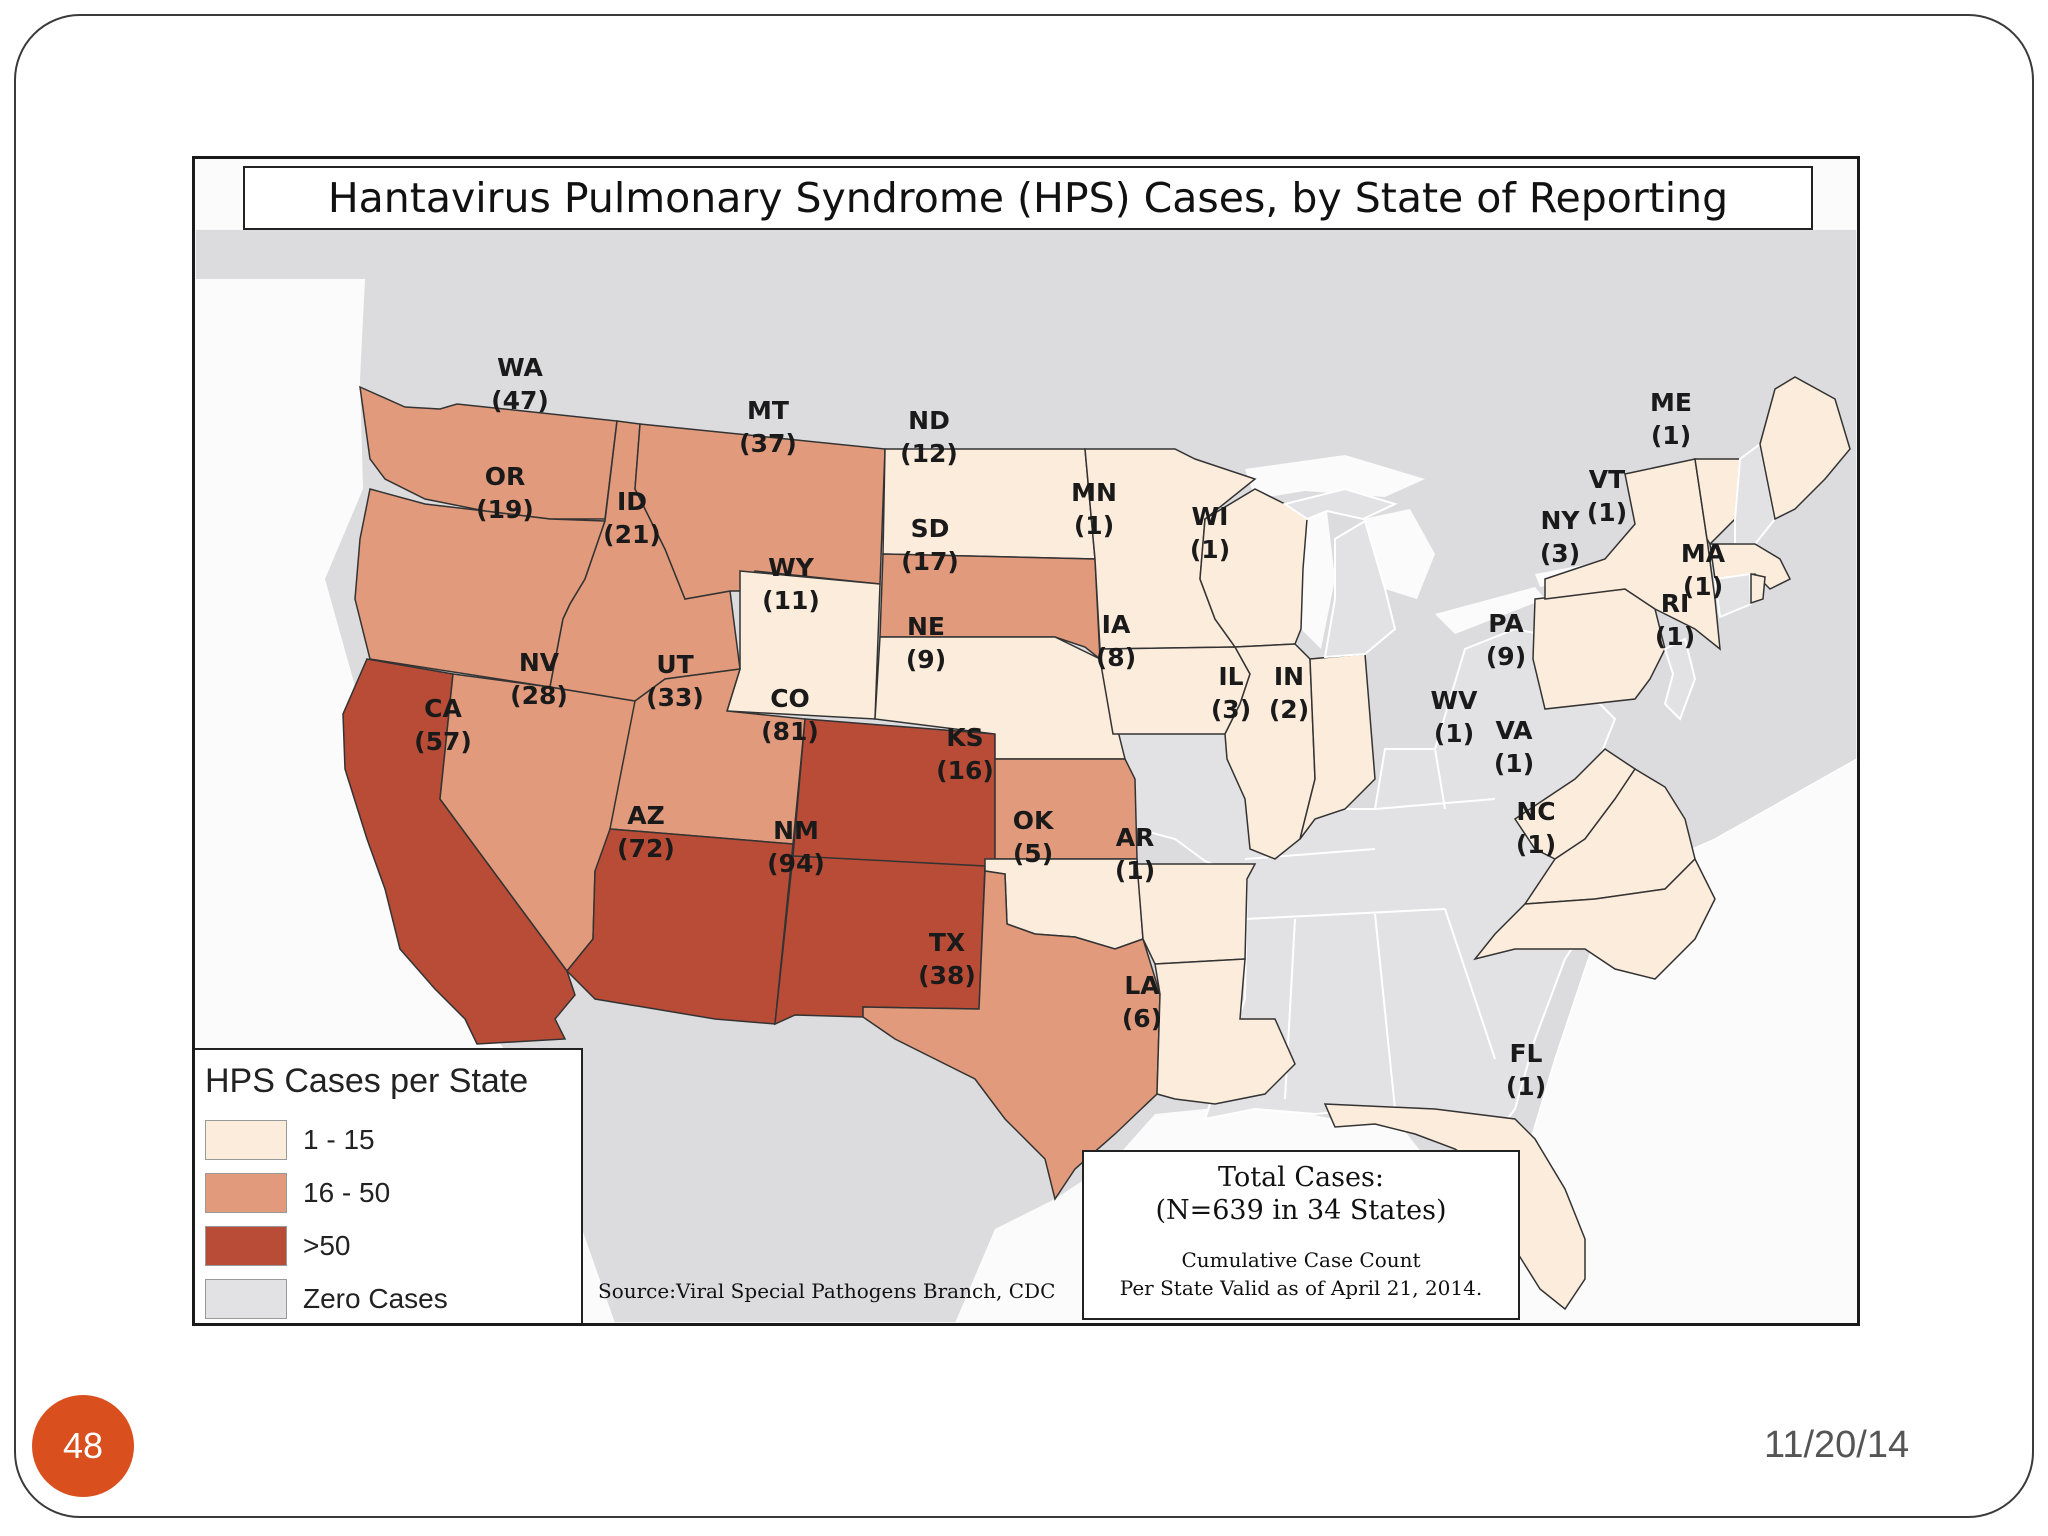  Describe the element at coordinates (796, 830) in the screenshot. I see `state-label-nm: NM` at that location.